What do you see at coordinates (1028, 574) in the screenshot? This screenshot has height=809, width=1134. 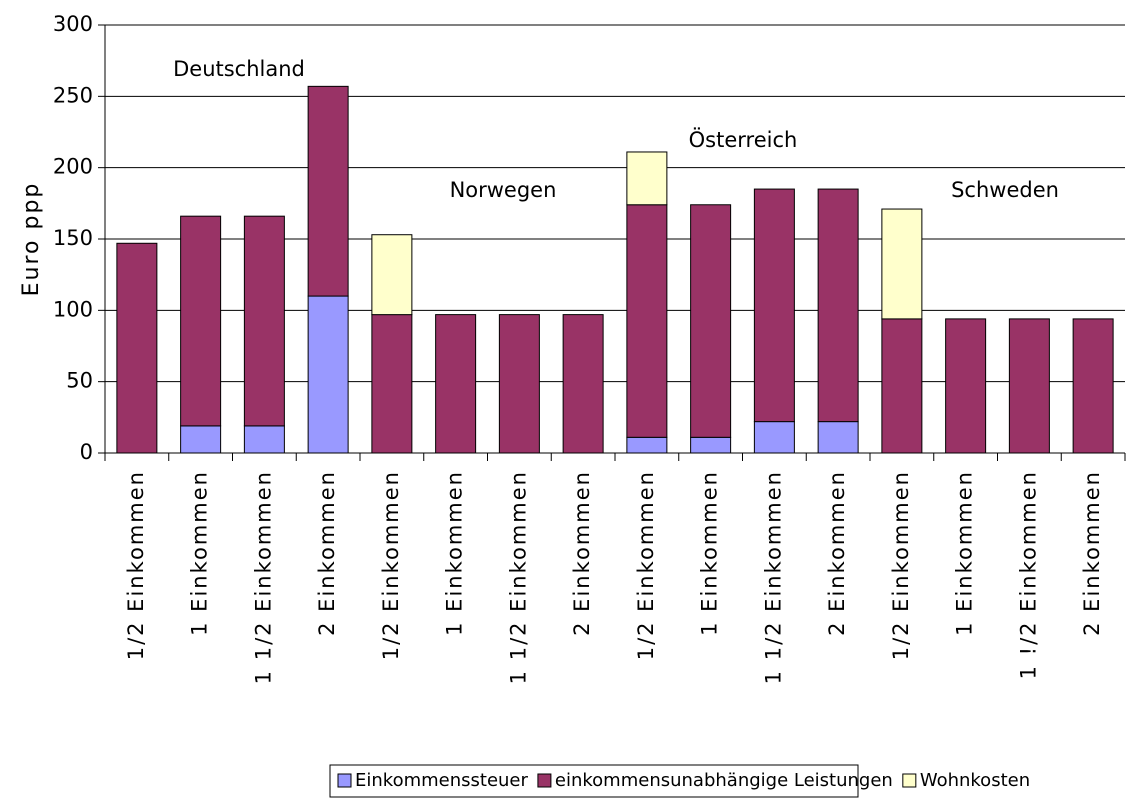 I see `x-tick-label: 1 !/2 Einkommen` at bounding box center [1028, 574].